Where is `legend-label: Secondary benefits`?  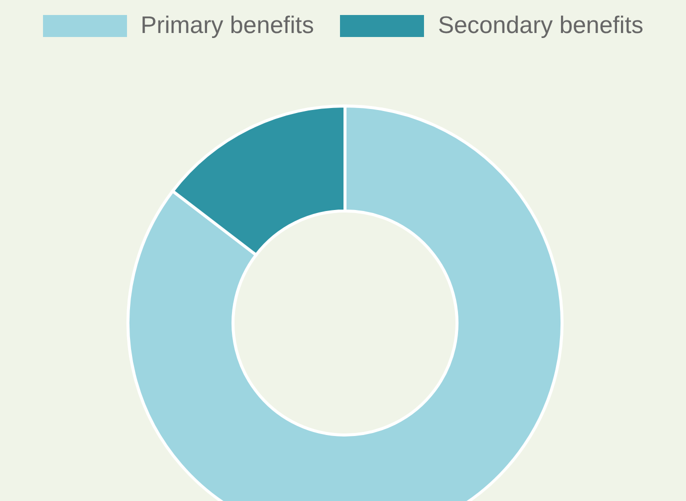
legend-label: Secondary benefits is located at coordinates (541, 26).